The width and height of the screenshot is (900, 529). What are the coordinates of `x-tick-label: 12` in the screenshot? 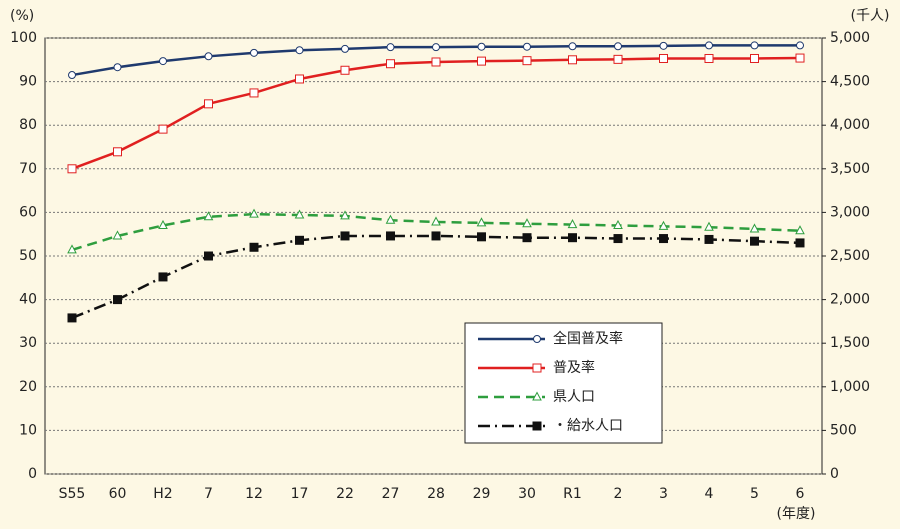 It's located at (254, 494).